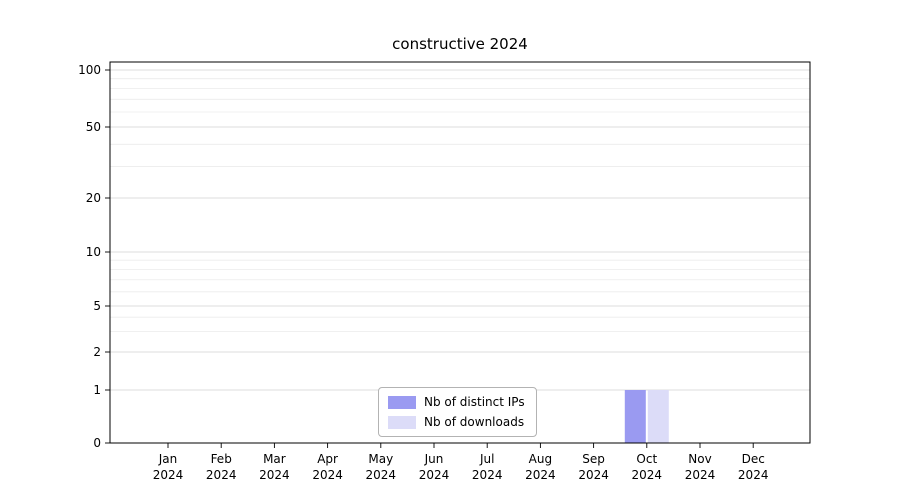 This screenshot has width=900, height=500. I want to click on x-tick-label-year-jul-2024: 2024, so click(487, 475).